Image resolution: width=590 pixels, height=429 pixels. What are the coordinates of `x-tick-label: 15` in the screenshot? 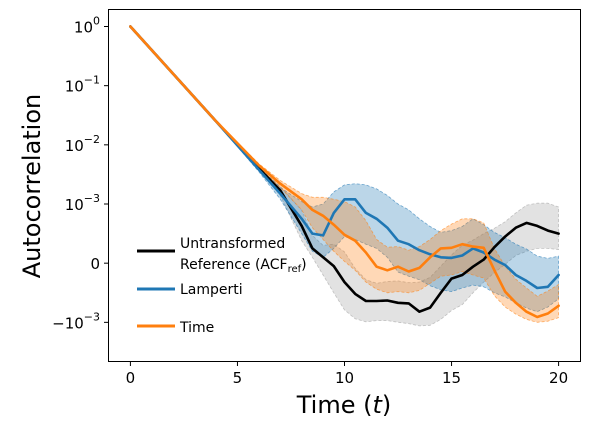 It's located at (451, 378).